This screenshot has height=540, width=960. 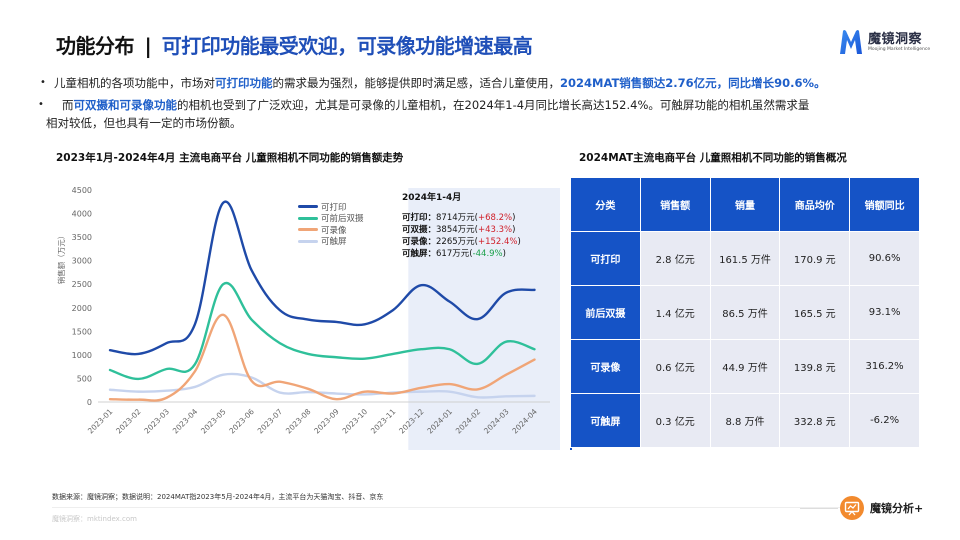 I want to click on cell-avg-price: 165.5 元, so click(x=815, y=312).